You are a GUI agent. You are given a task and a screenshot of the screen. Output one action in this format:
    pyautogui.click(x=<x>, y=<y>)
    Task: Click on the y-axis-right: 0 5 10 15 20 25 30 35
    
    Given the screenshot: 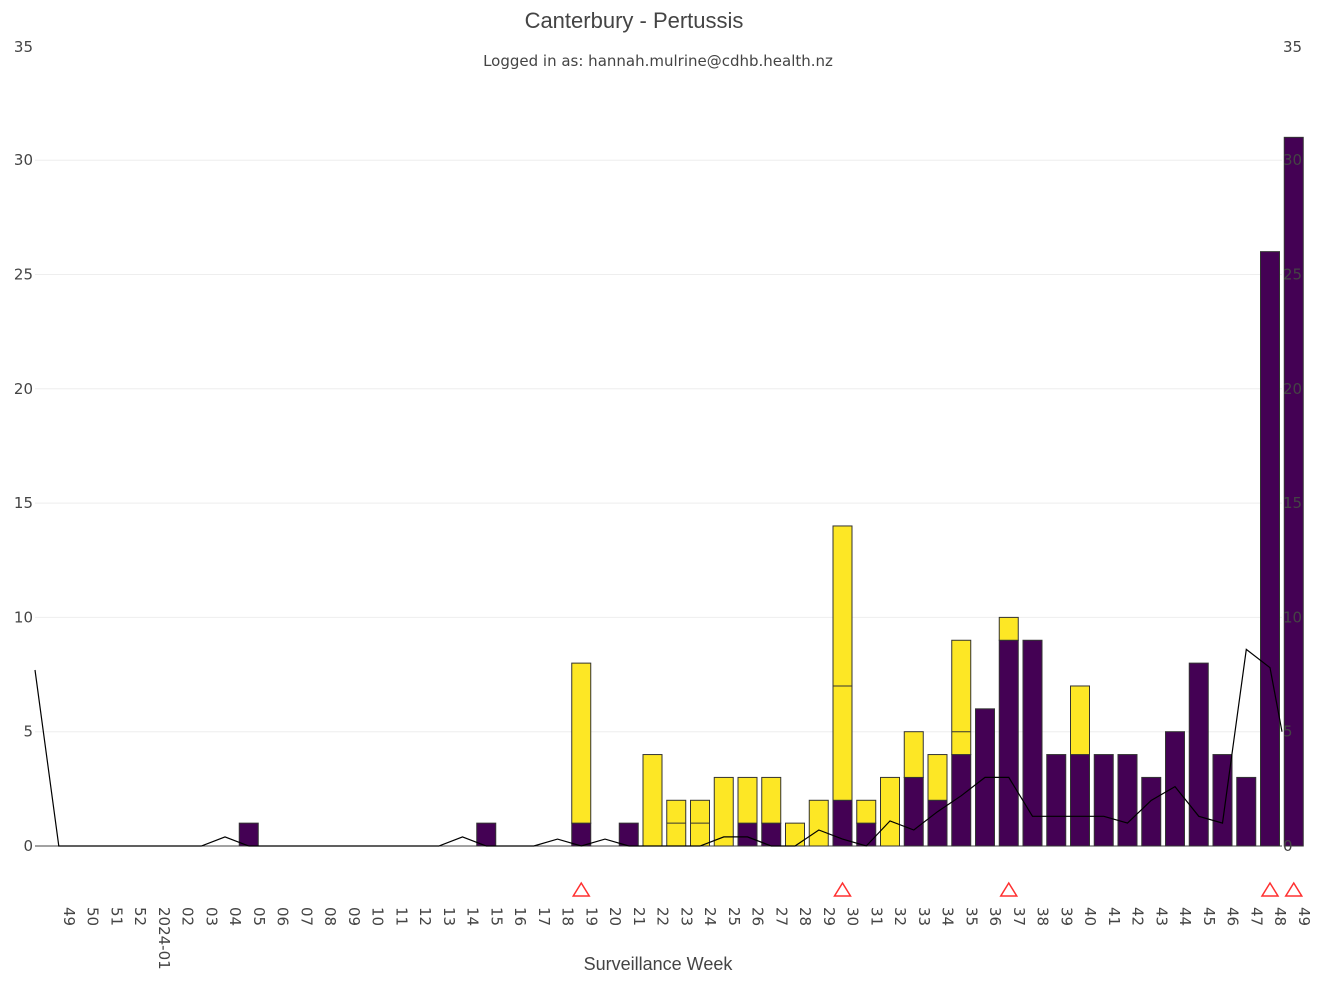 What is the action you would take?
    pyautogui.click(x=1292, y=446)
    